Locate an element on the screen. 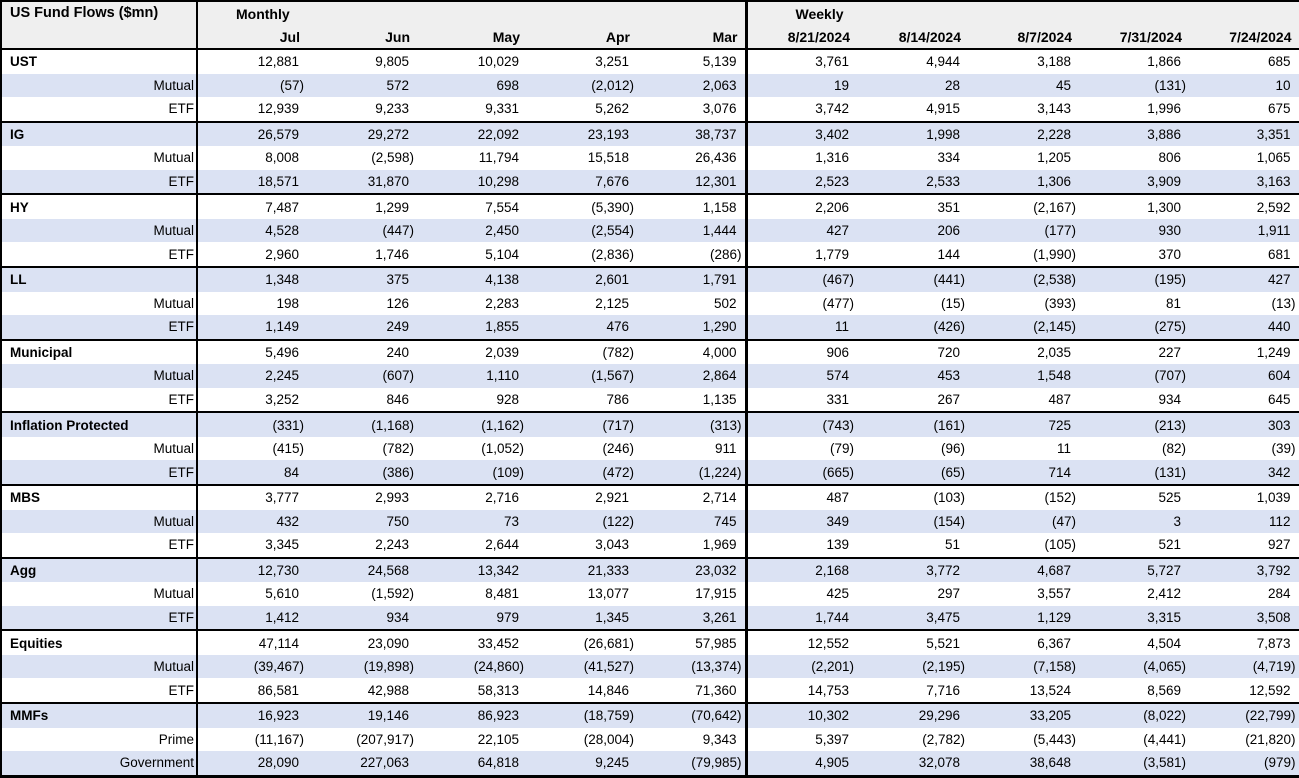 This screenshot has width=1299, height=778. column-header-jul: Jul is located at coordinates (252, 37).